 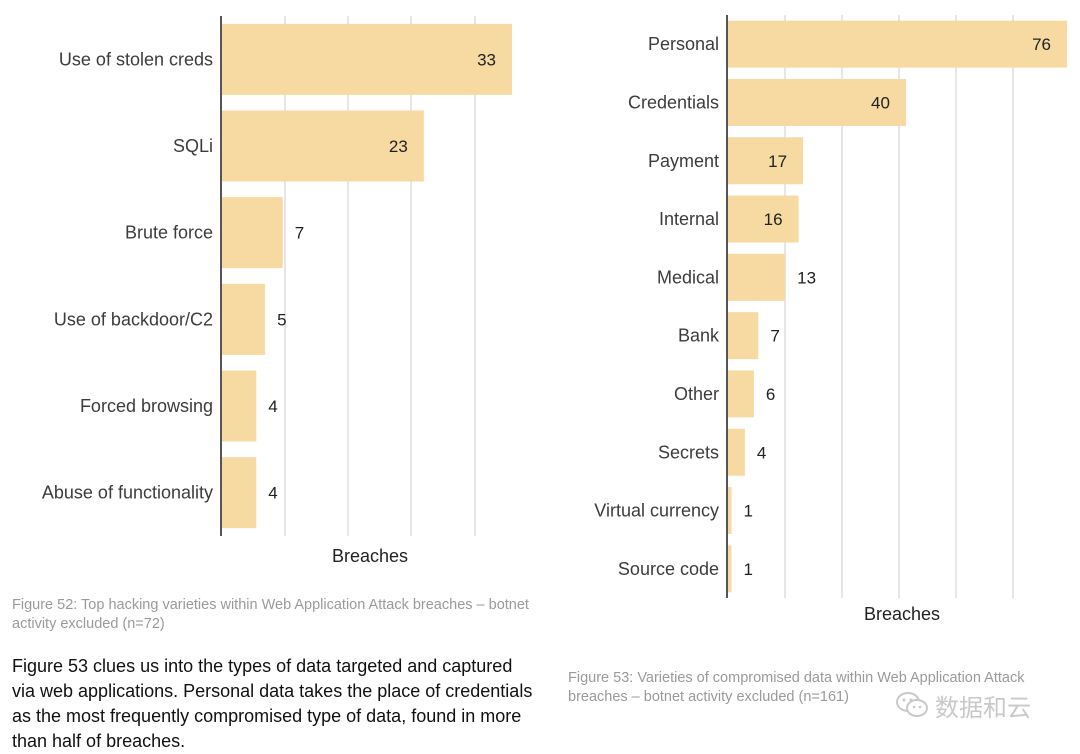 I want to click on category-label: Bank, so click(x=699, y=336).